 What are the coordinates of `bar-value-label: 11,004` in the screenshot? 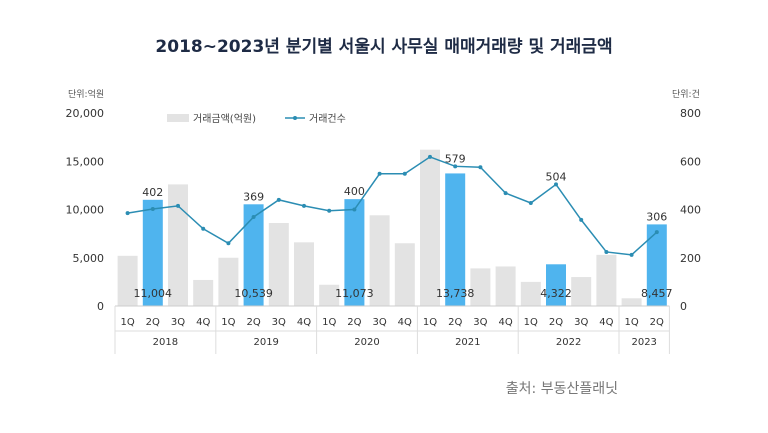 It's located at (153, 293).